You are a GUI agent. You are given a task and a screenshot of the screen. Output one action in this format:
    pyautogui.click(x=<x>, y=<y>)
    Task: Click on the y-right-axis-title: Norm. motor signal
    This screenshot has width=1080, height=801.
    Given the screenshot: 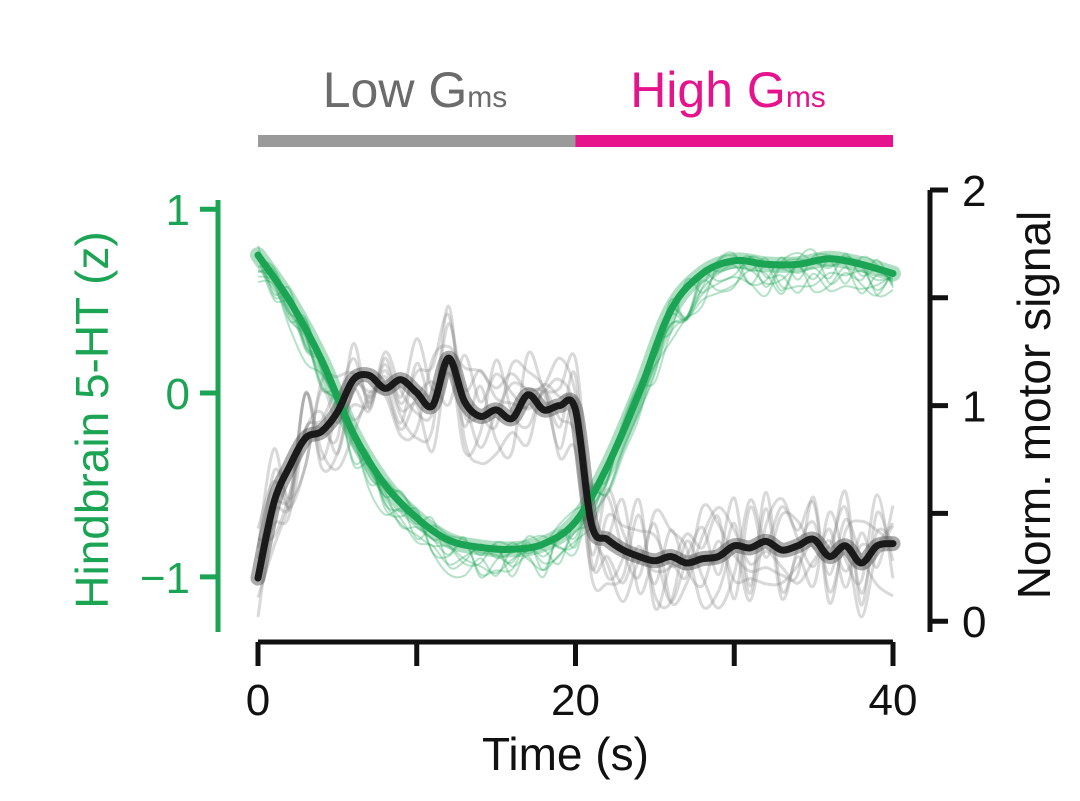 What is the action you would take?
    pyautogui.click(x=1034, y=405)
    